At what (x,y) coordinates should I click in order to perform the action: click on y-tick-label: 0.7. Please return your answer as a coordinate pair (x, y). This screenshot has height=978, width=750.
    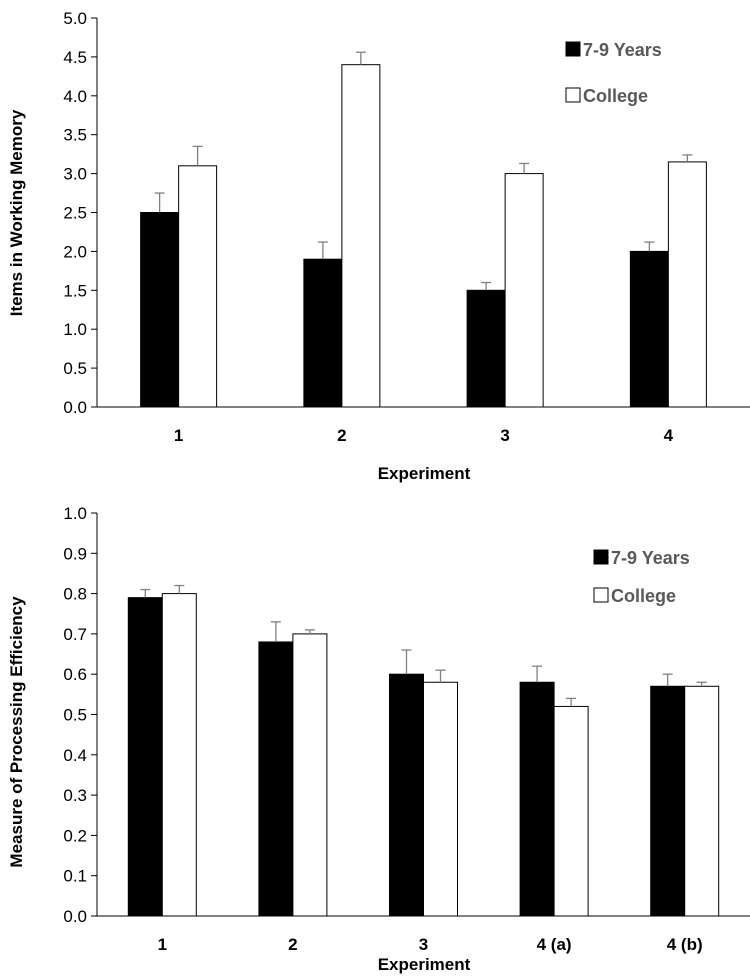
    Looking at the image, I should click on (75, 634).